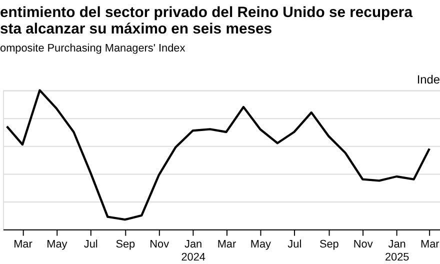 Image resolution: width=440 pixels, height=264 pixels. I want to click on x-tick-label: Jan 2024, so click(193, 251).